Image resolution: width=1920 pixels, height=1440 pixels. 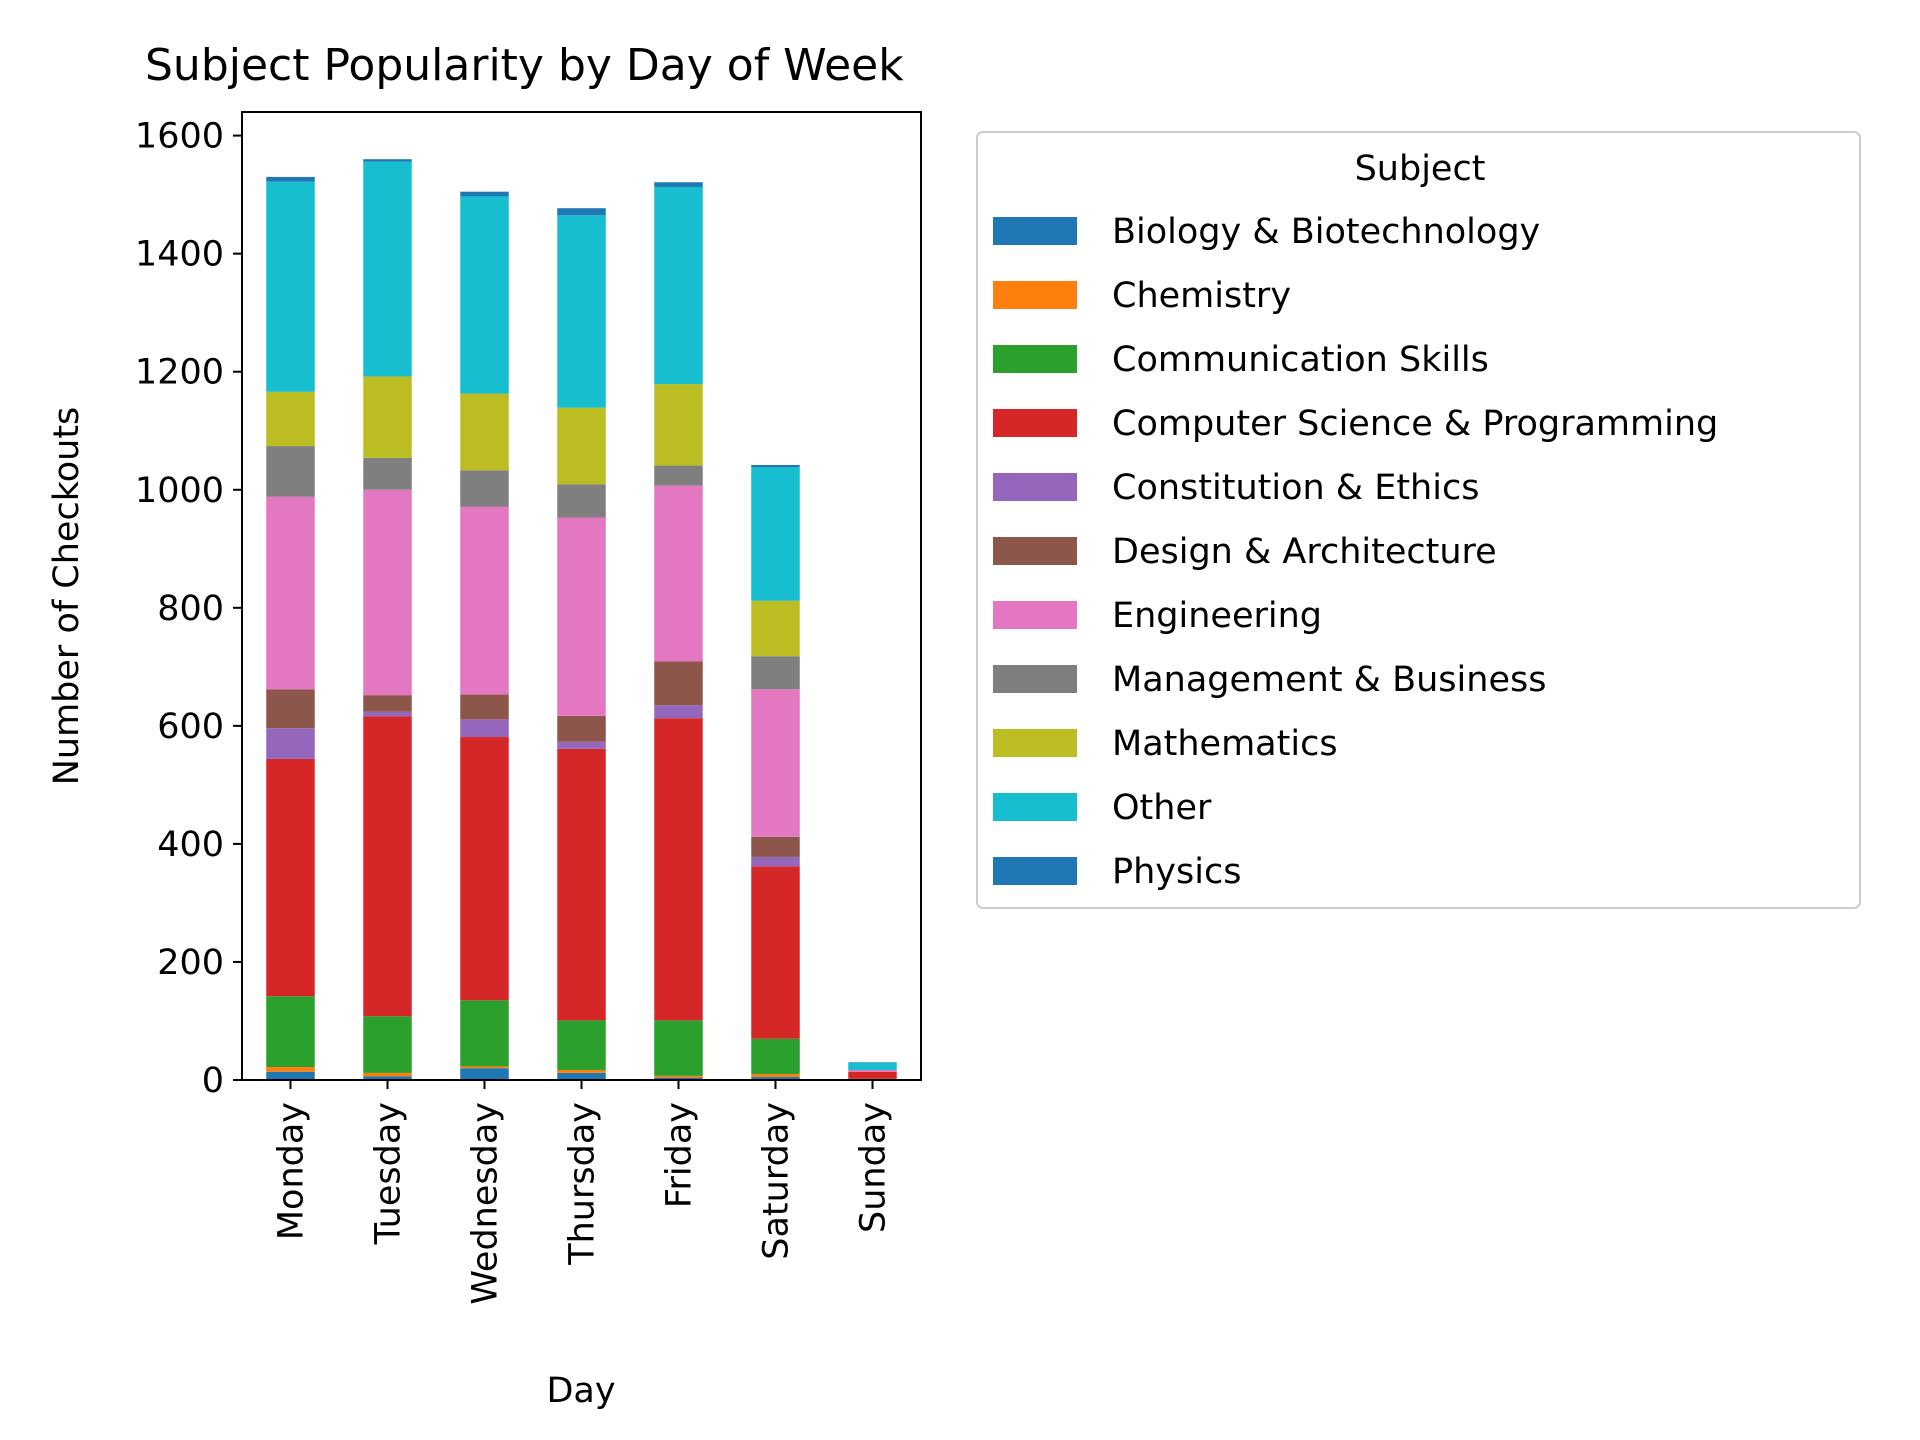 What do you see at coordinates (1225, 744) in the screenshot?
I see `legend-label: Mathematics` at bounding box center [1225, 744].